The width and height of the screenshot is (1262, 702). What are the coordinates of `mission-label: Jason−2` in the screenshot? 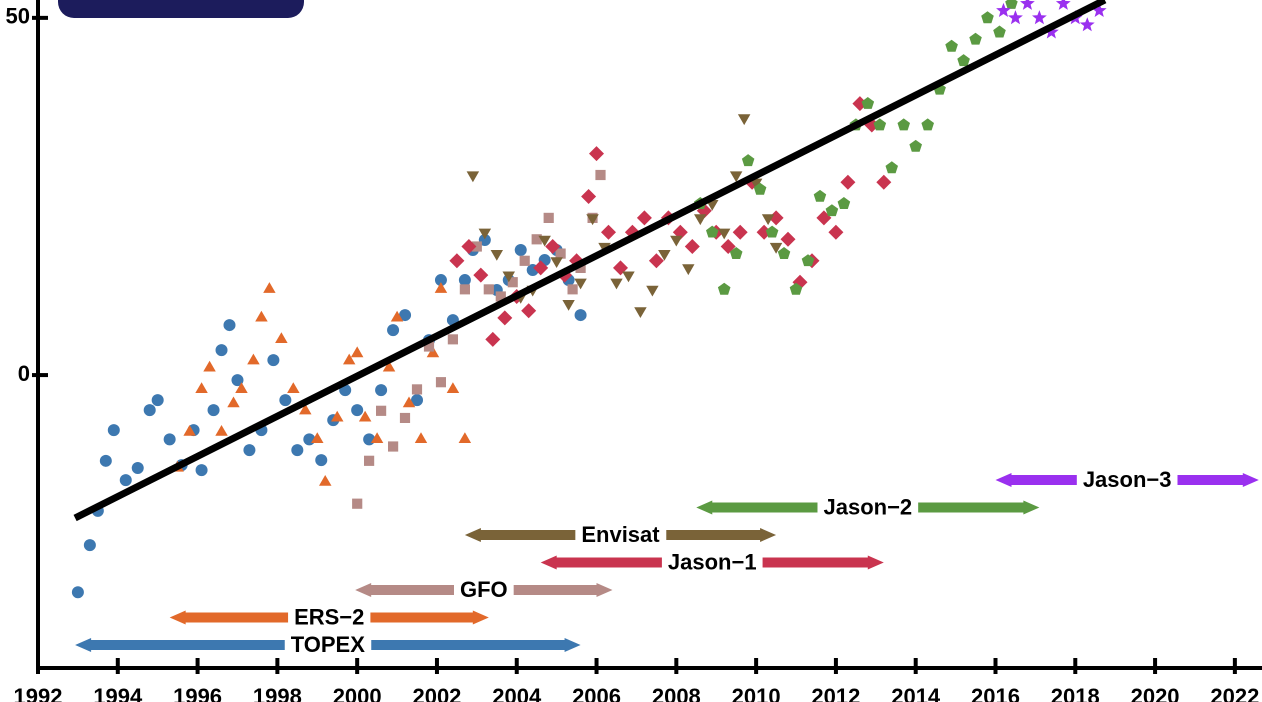 It's located at (867, 506).